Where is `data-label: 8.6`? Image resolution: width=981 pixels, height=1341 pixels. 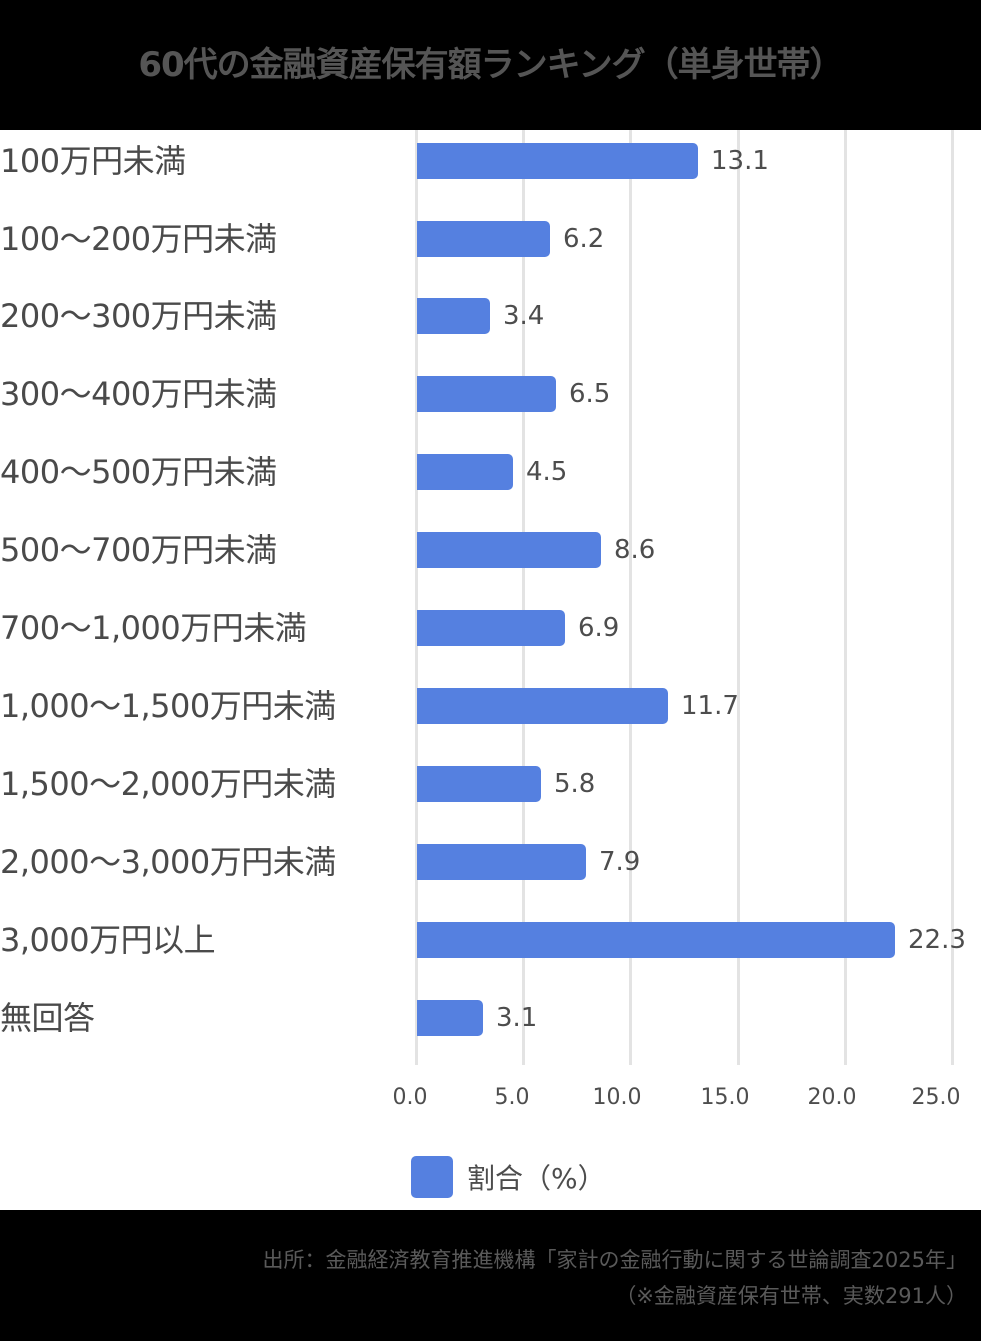
data-label: 8.6 is located at coordinates (635, 550).